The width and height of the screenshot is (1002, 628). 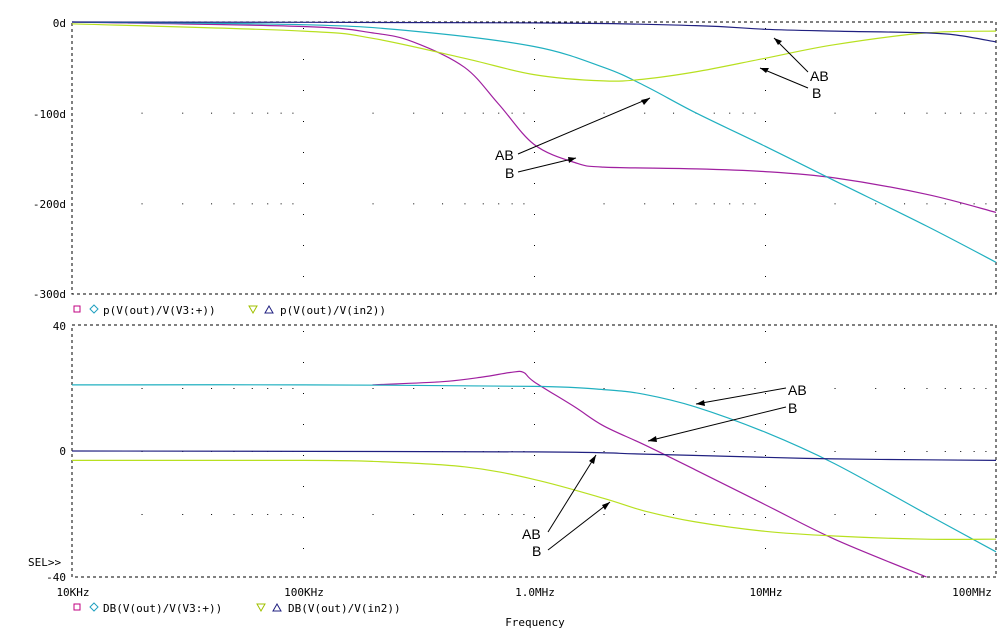 What do you see at coordinates (765, 592) in the screenshot?
I see `x-tick-label: 10MHz` at bounding box center [765, 592].